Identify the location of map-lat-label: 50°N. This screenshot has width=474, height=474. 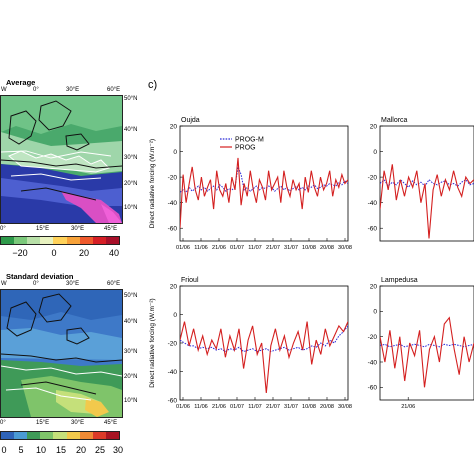
(131, 296).